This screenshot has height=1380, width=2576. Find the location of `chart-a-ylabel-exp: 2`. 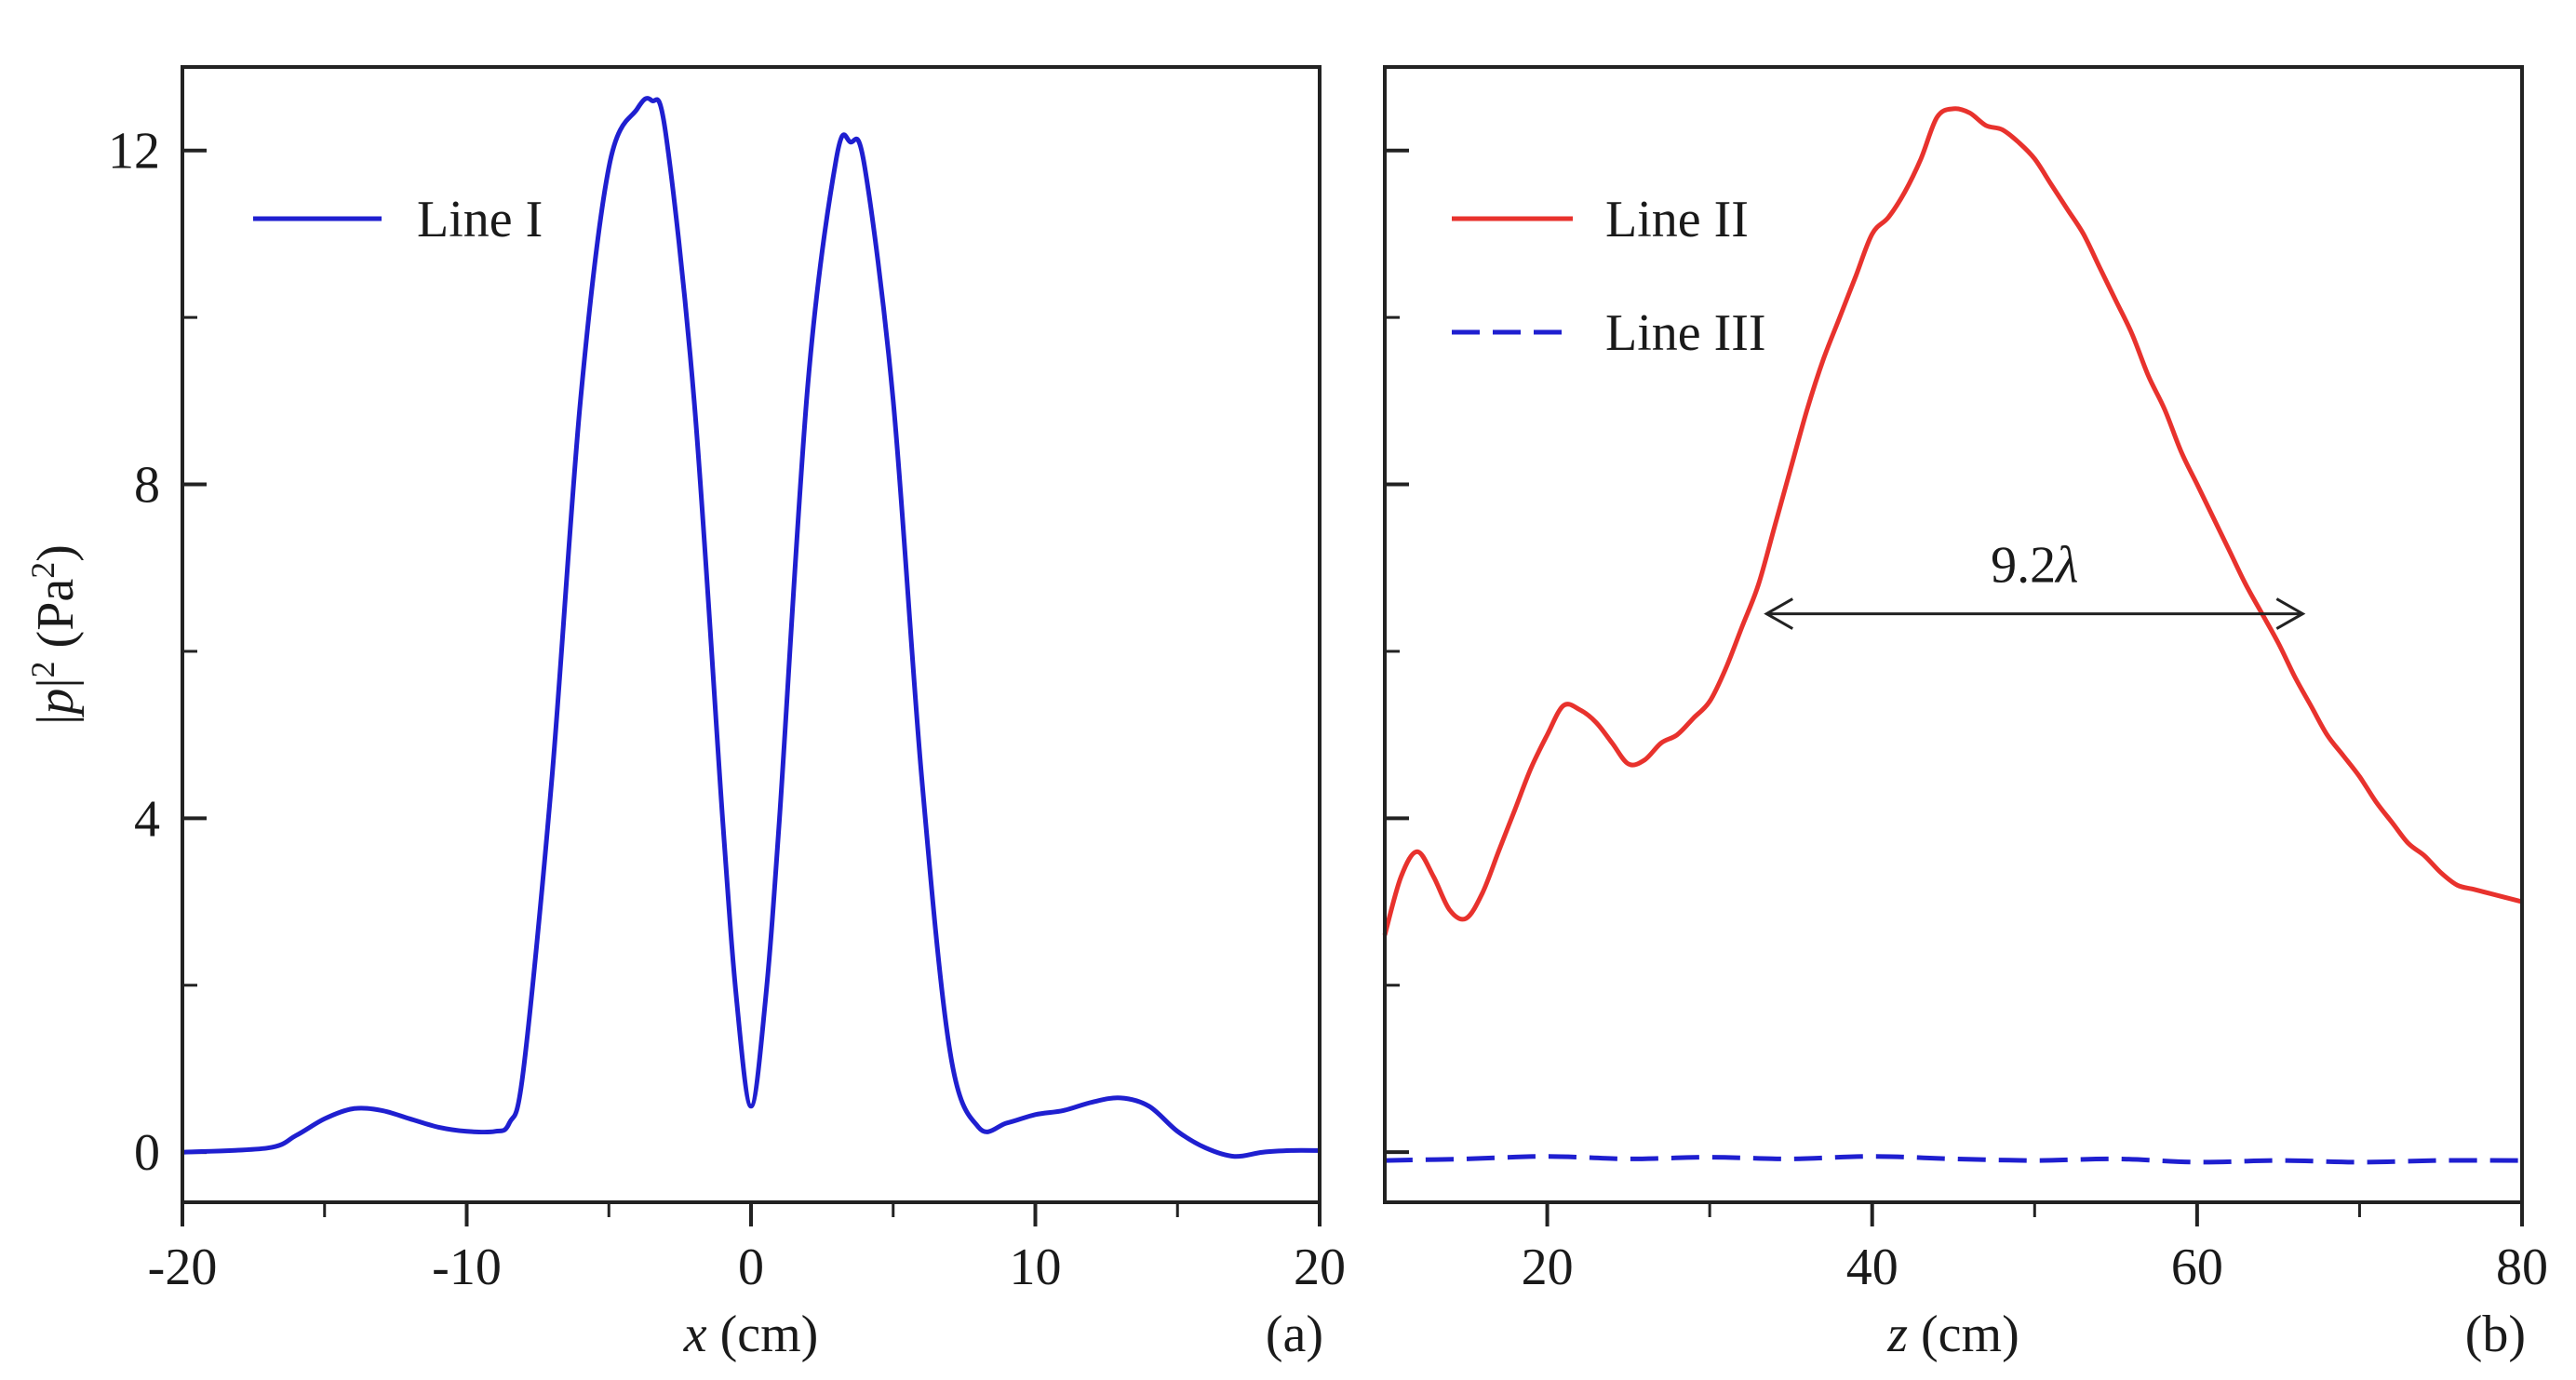

chart-a-ylabel-exp: 2 is located at coordinates (42, 570).